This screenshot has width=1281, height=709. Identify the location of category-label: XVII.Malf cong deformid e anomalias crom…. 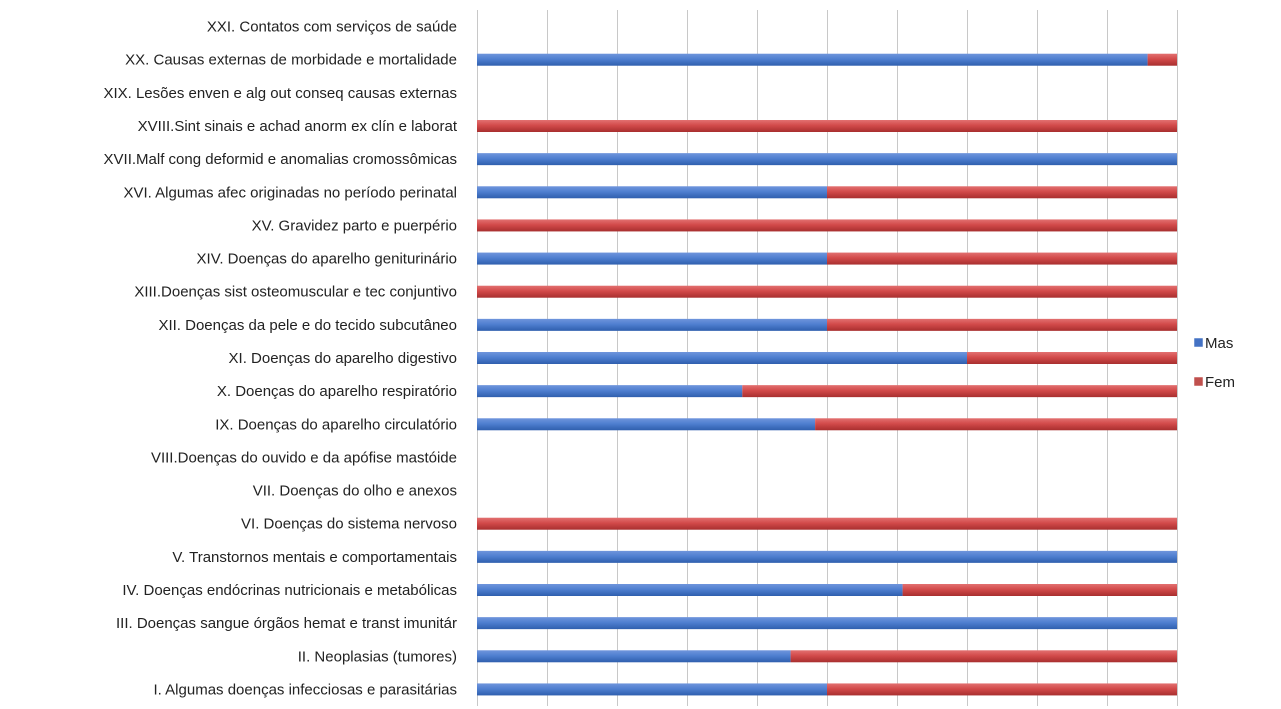
(280, 159).